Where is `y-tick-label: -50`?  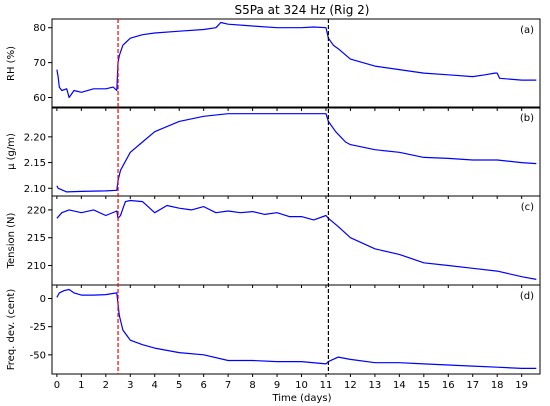
y-tick-label: -50 is located at coordinates (38, 355).